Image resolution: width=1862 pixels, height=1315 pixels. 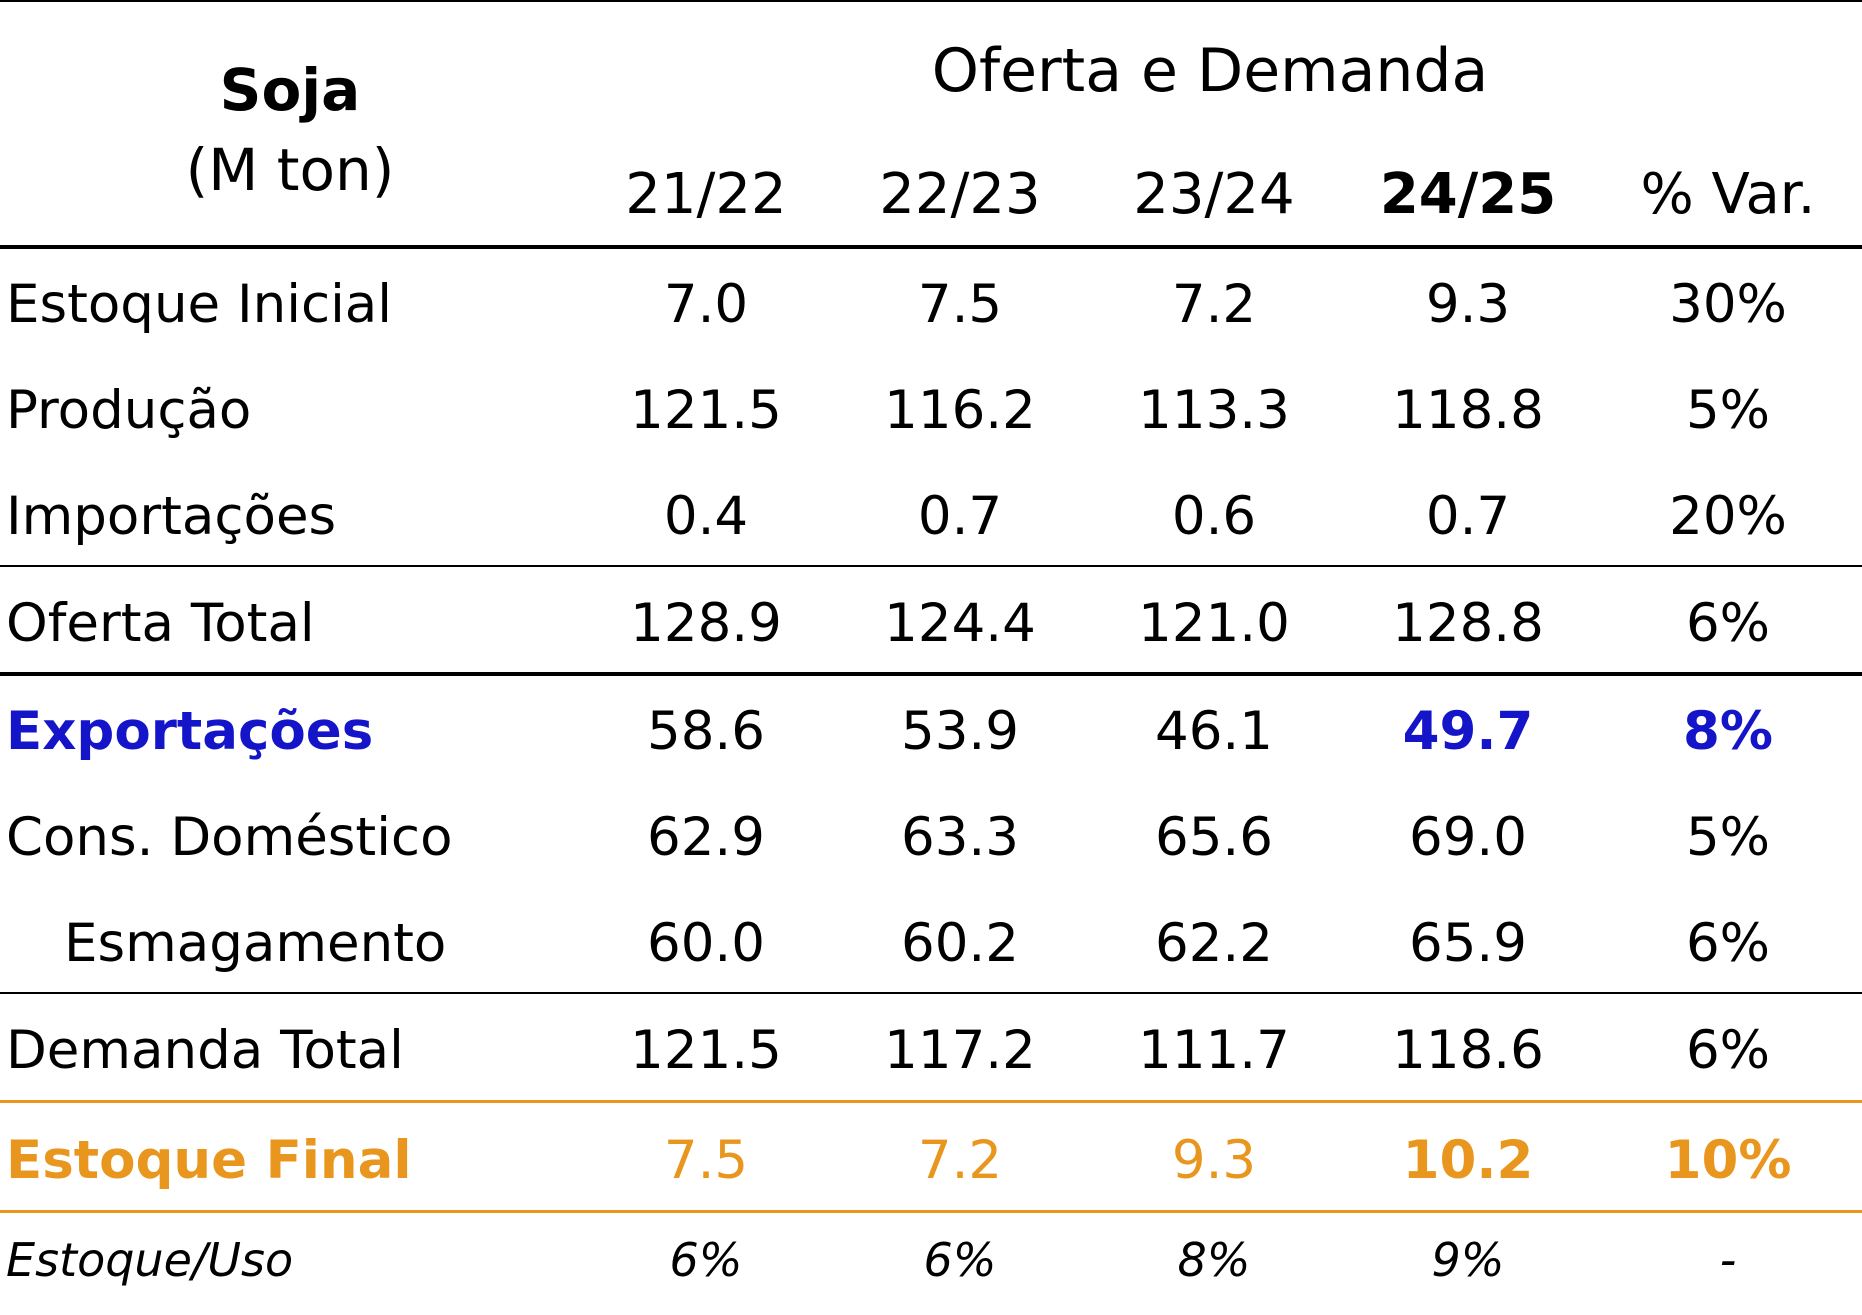 What do you see at coordinates (1213, 837) in the screenshot?
I see `table-cell: 65.6` at bounding box center [1213, 837].